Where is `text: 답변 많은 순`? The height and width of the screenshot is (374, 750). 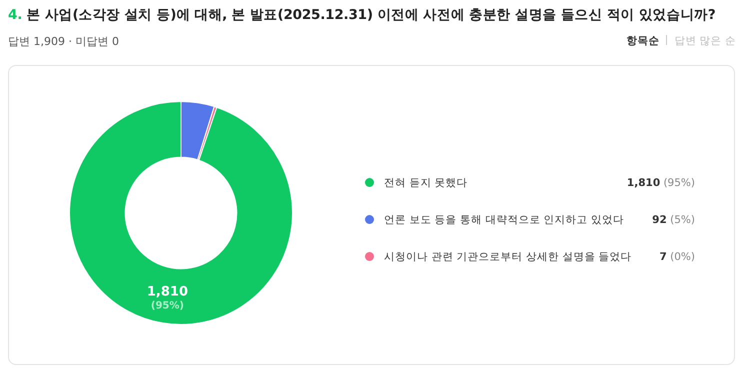
text: 답변 많은 순 is located at coordinates (705, 41).